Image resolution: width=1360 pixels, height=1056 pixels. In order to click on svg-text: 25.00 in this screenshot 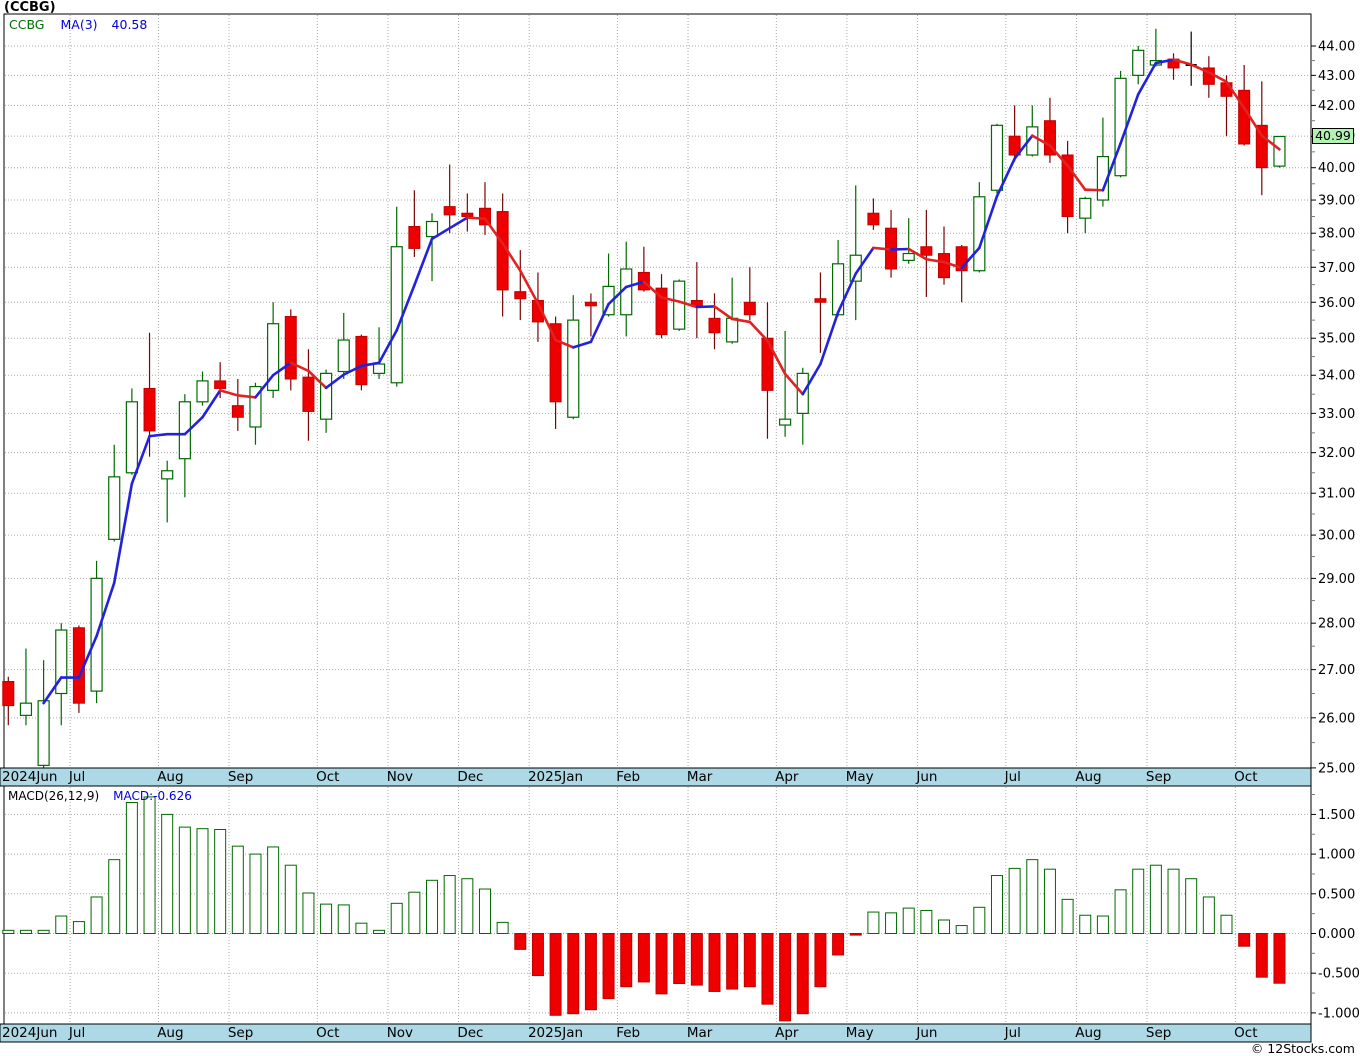, I will do `click(1336, 768)`.